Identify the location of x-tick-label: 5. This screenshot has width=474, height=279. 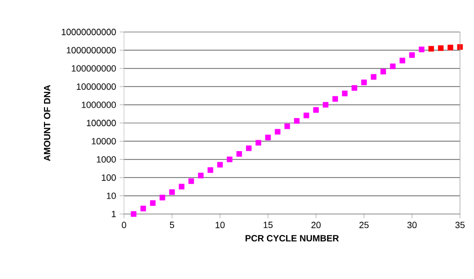
(172, 225).